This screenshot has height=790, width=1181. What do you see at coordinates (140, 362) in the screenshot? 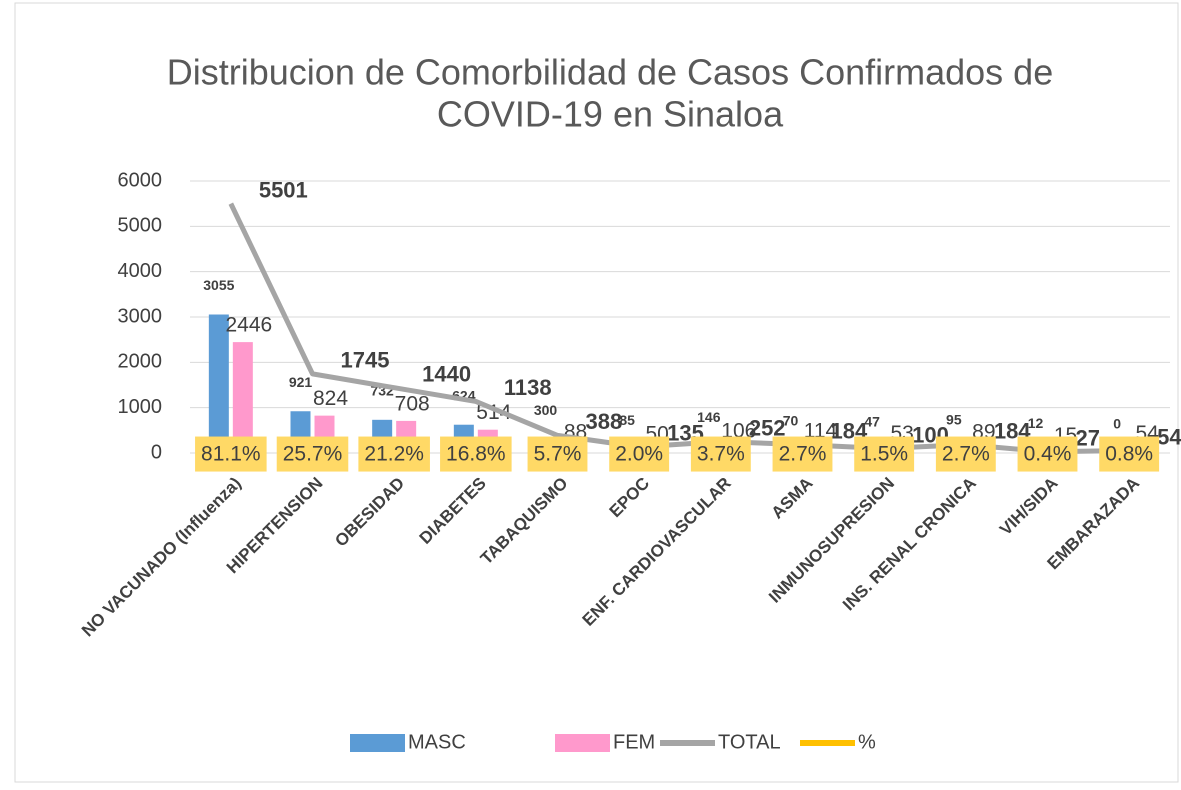
I see `y-tick-label: 2000` at bounding box center [140, 362].